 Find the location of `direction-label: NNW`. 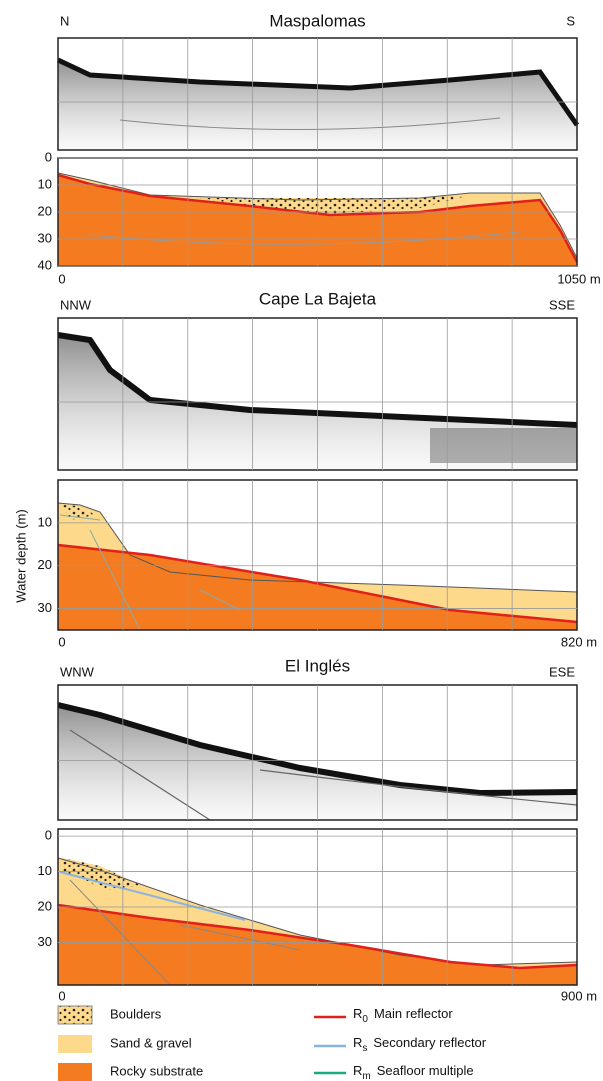

direction-label: NNW is located at coordinates (76, 304).